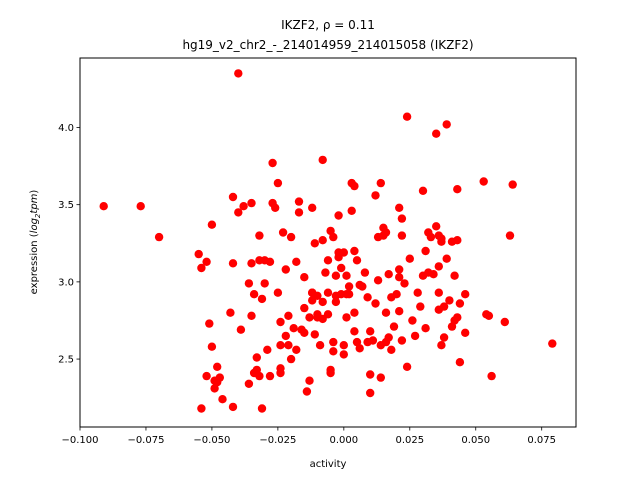 The width and height of the screenshot is (640, 480). I want to click on x-tick-label-6: 0.050, so click(475, 440).